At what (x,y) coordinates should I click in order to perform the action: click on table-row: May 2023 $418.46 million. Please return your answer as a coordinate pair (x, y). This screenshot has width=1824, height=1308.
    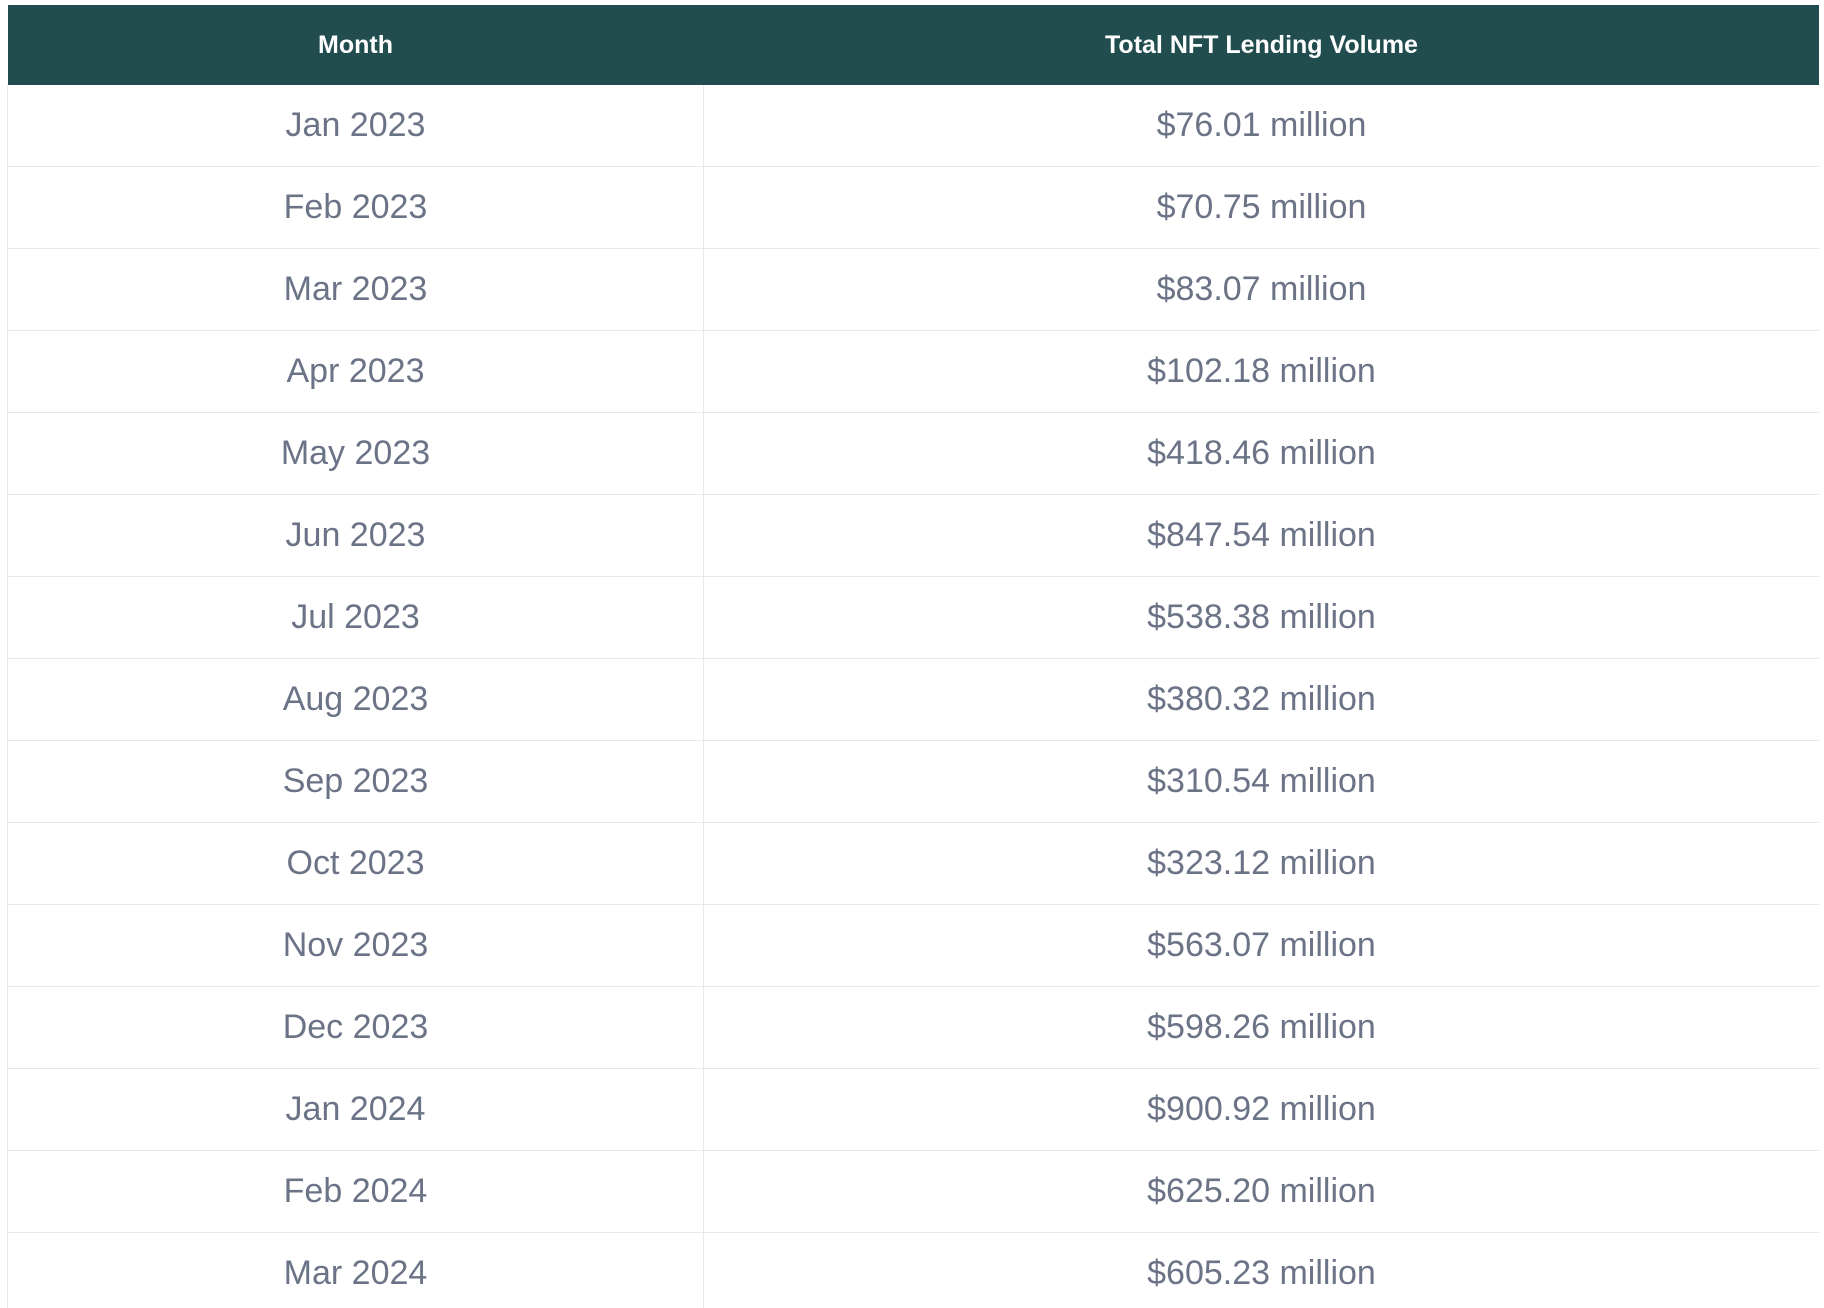
    Looking at the image, I should click on (913, 453).